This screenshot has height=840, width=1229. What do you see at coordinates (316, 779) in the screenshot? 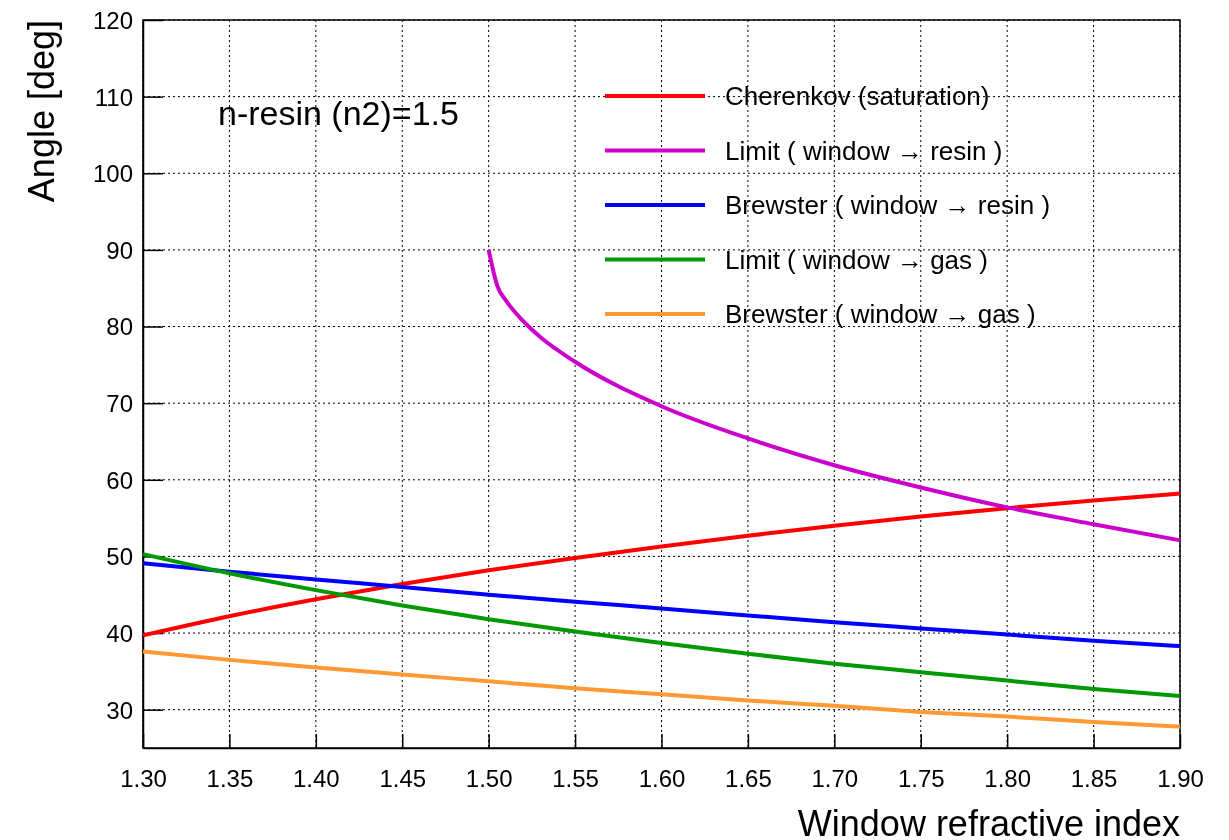
I see `x-tick-label: 1.40` at bounding box center [316, 779].